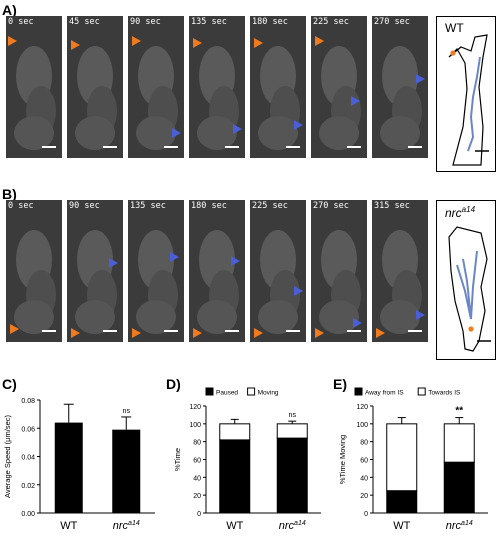  What do you see at coordinates (459, 487) in the screenshot?
I see `bar-away-from-is` at bounding box center [459, 487].